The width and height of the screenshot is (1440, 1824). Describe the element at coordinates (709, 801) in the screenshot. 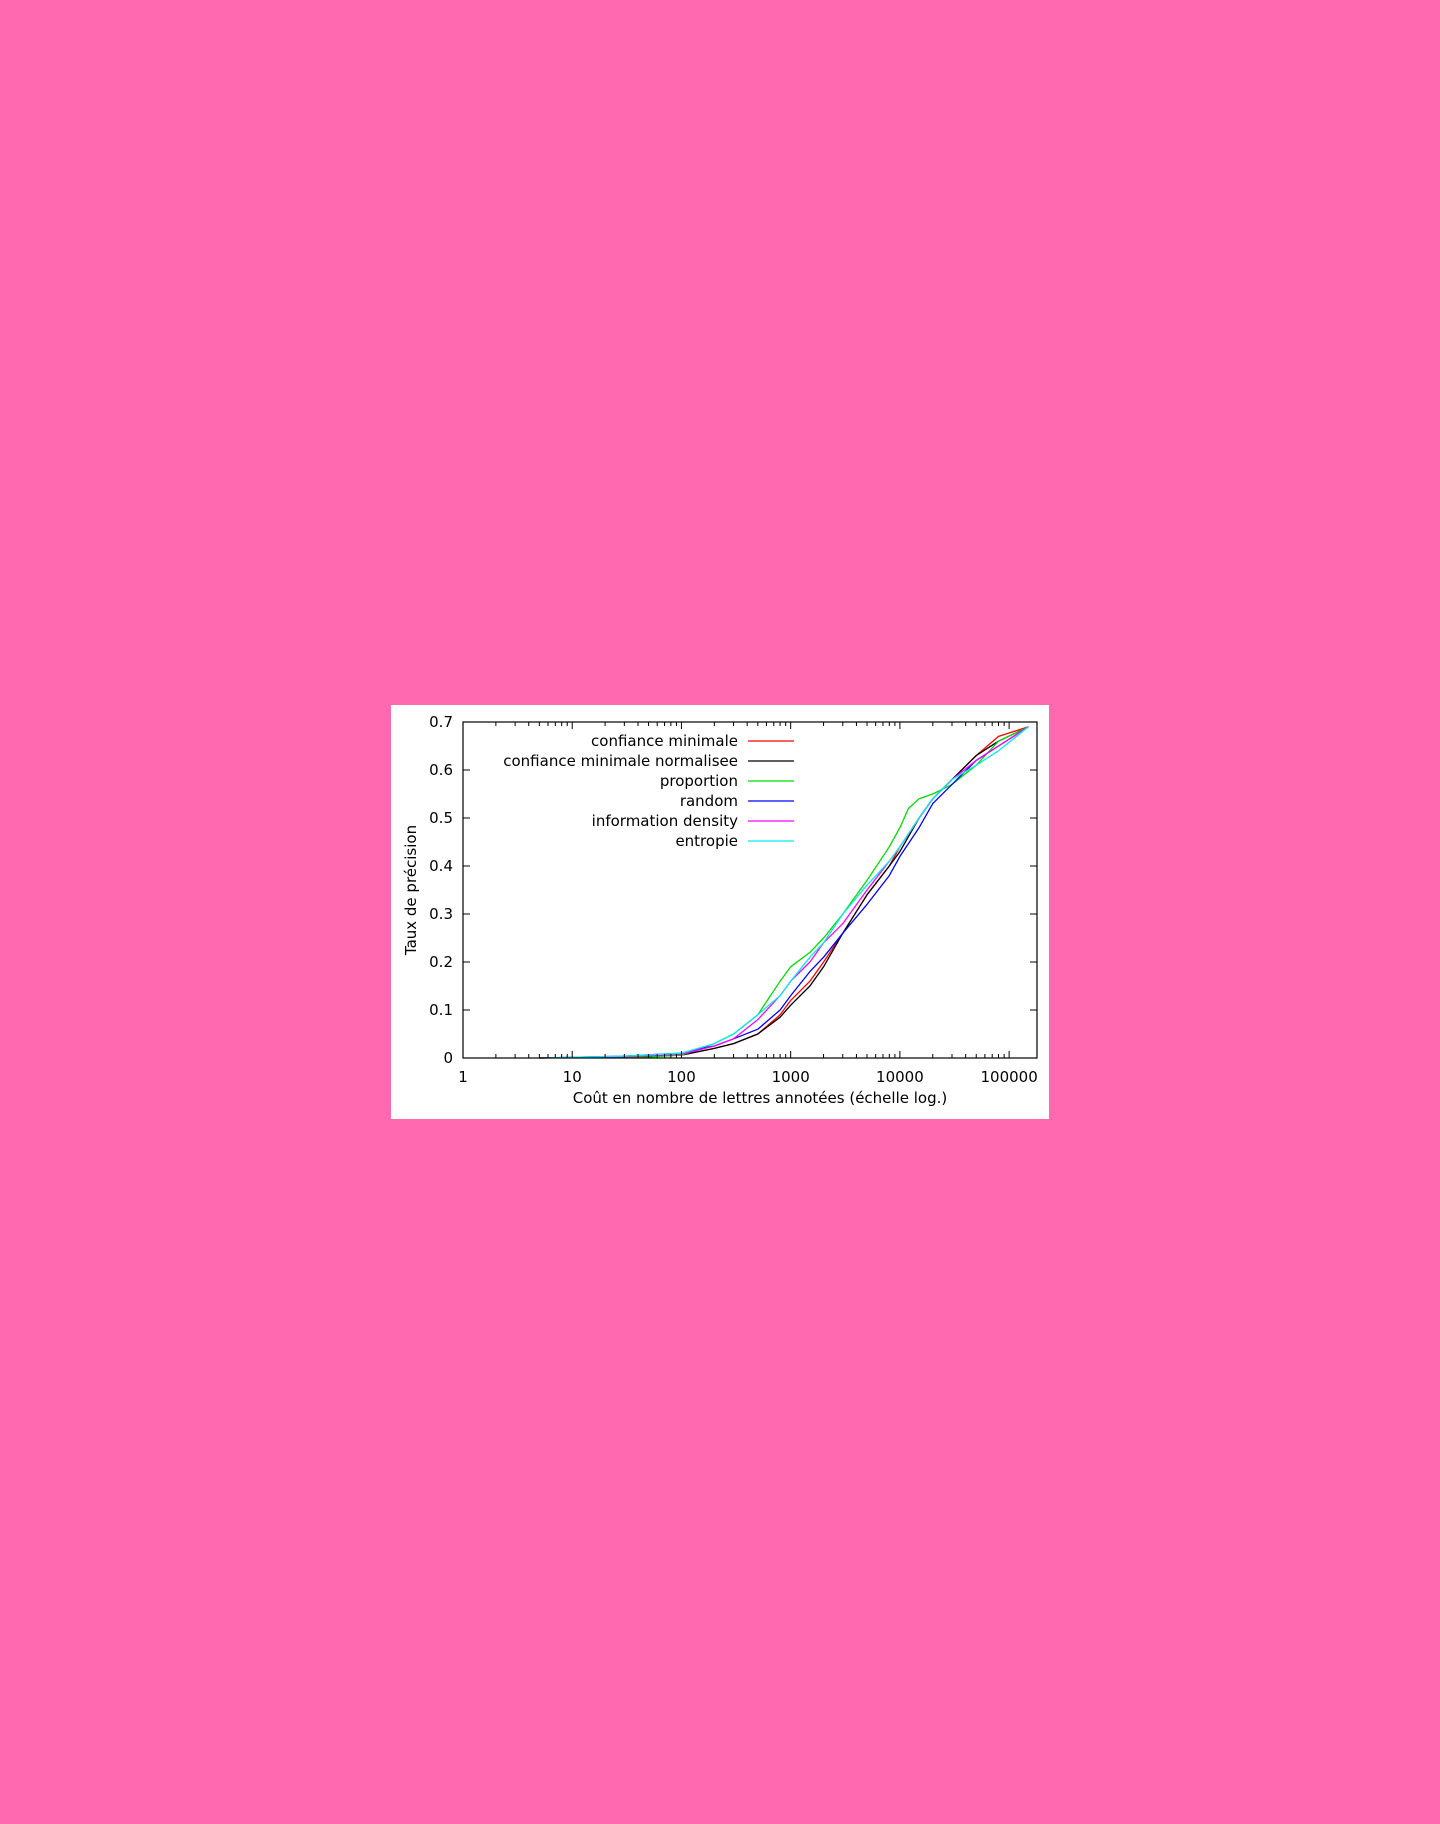

I see `legend-label: random` at that location.